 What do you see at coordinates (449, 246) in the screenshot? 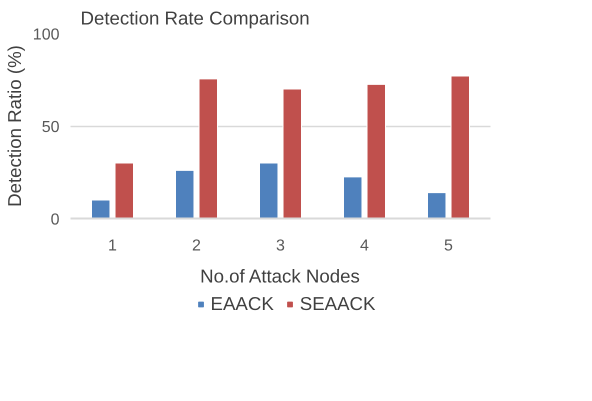
I see `x-tick-label: 5` at bounding box center [449, 246].